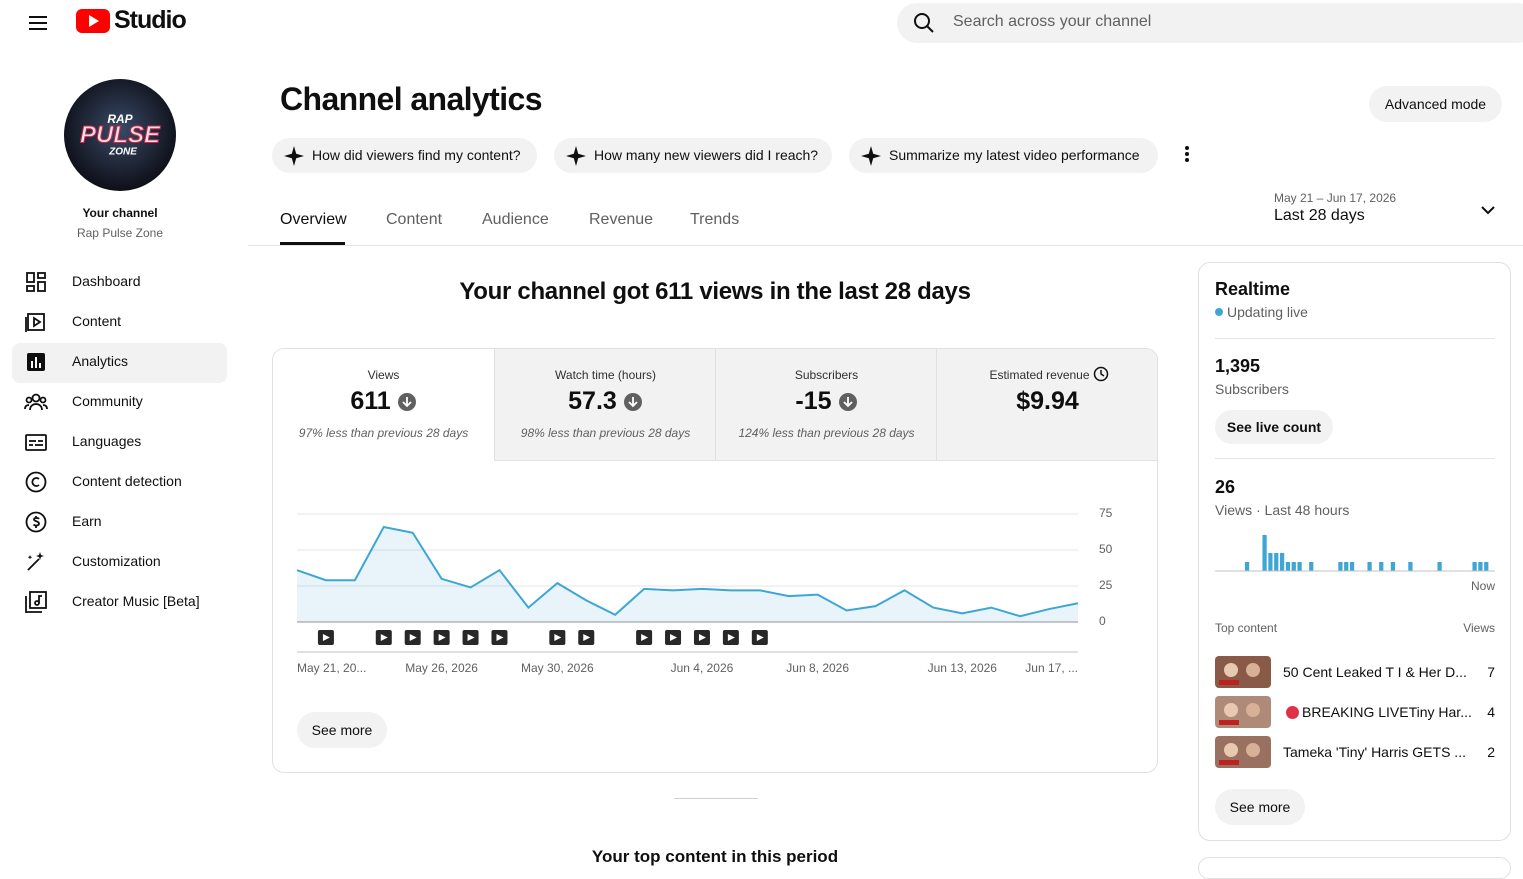 Image resolution: width=1523 pixels, height=879 pixels. I want to click on subscribers-label: Subscribers, so click(1252, 389).